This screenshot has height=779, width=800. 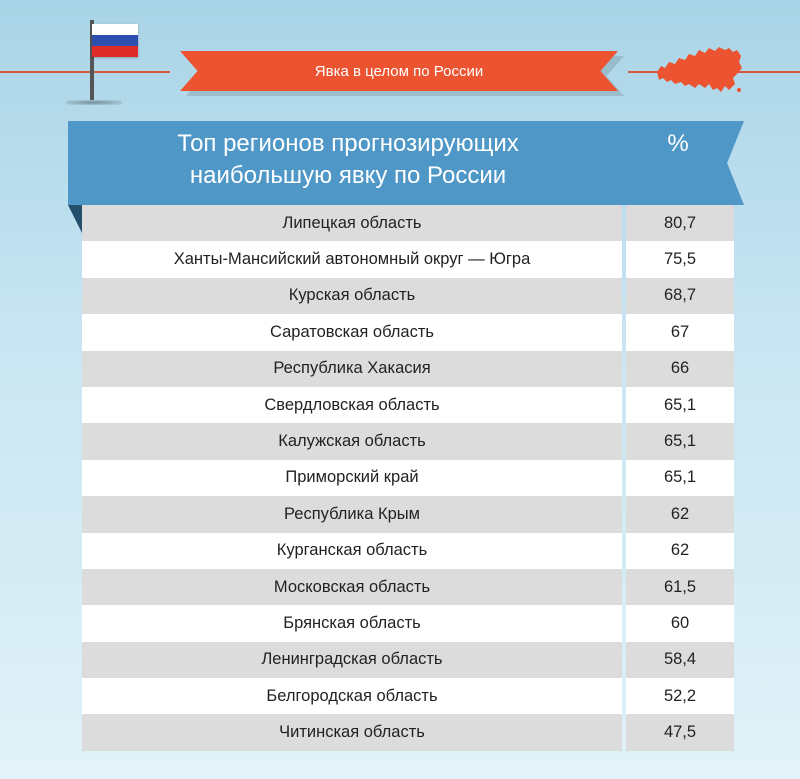 What do you see at coordinates (352, 514) in the screenshot?
I see `region-cell: Республика Крым` at bounding box center [352, 514].